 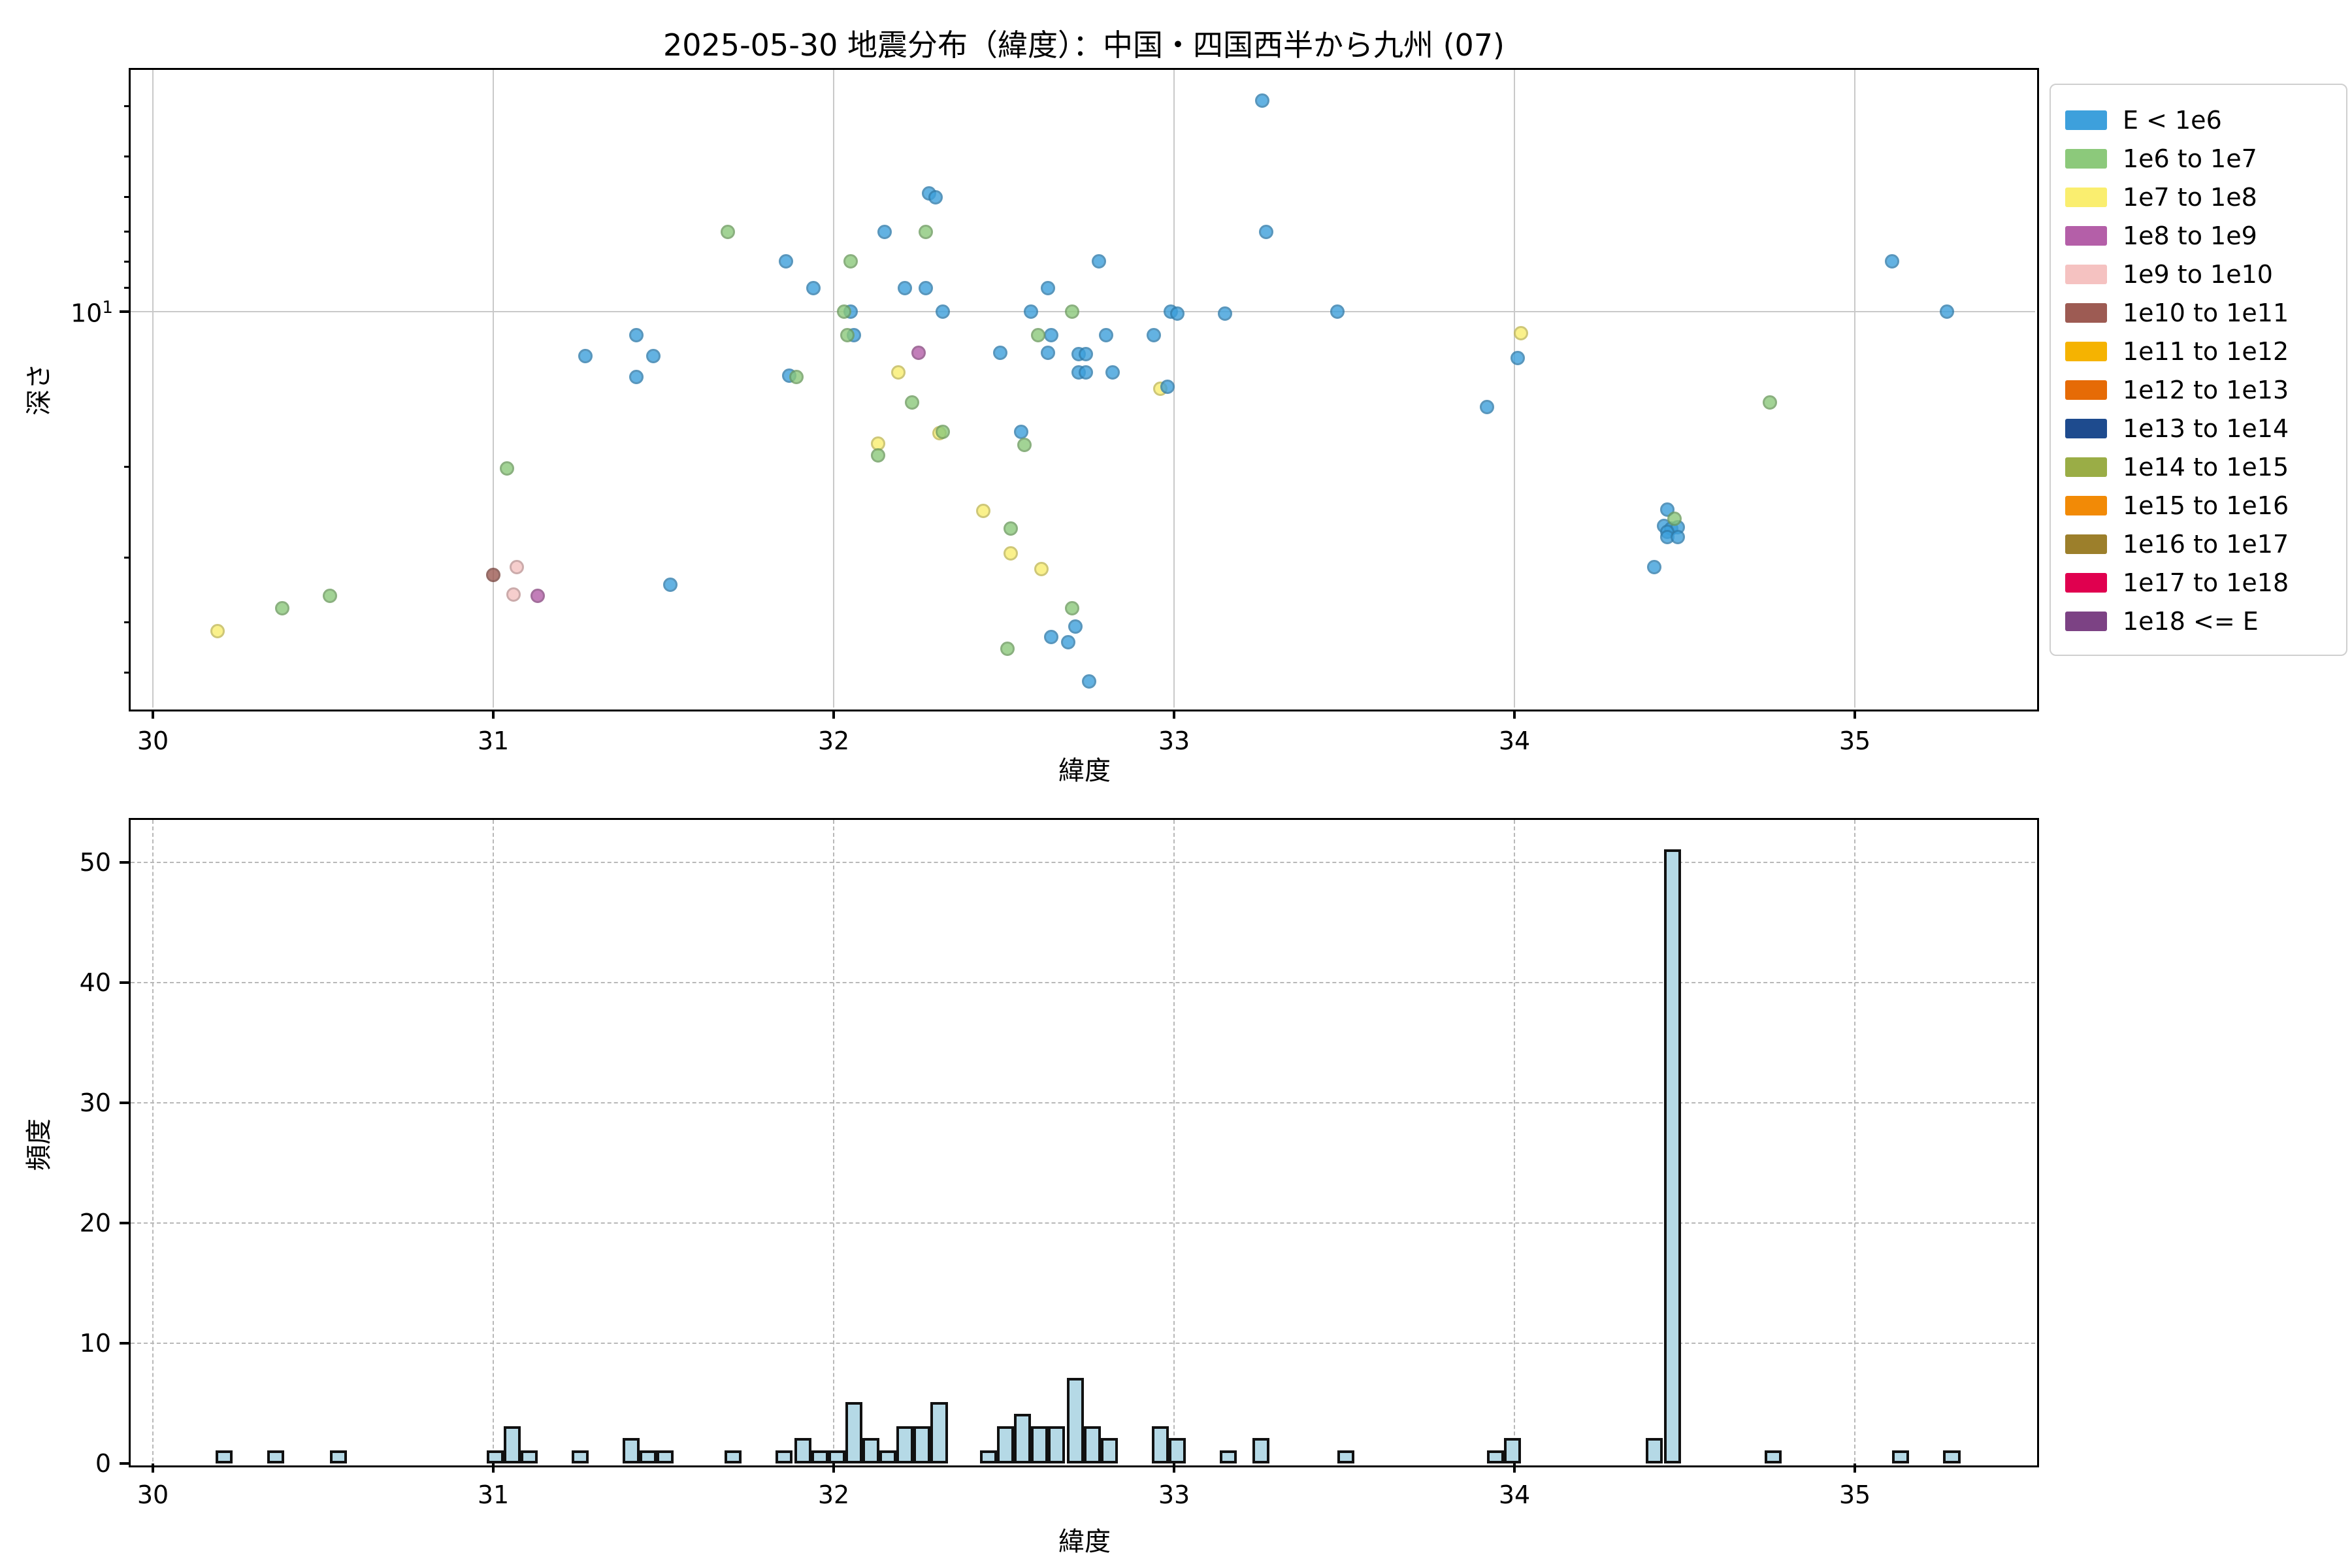 What do you see at coordinates (1084, 771) in the screenshot?
I see `scatter-x-axis-label: 緯度` at bounding box center [1084, 771].